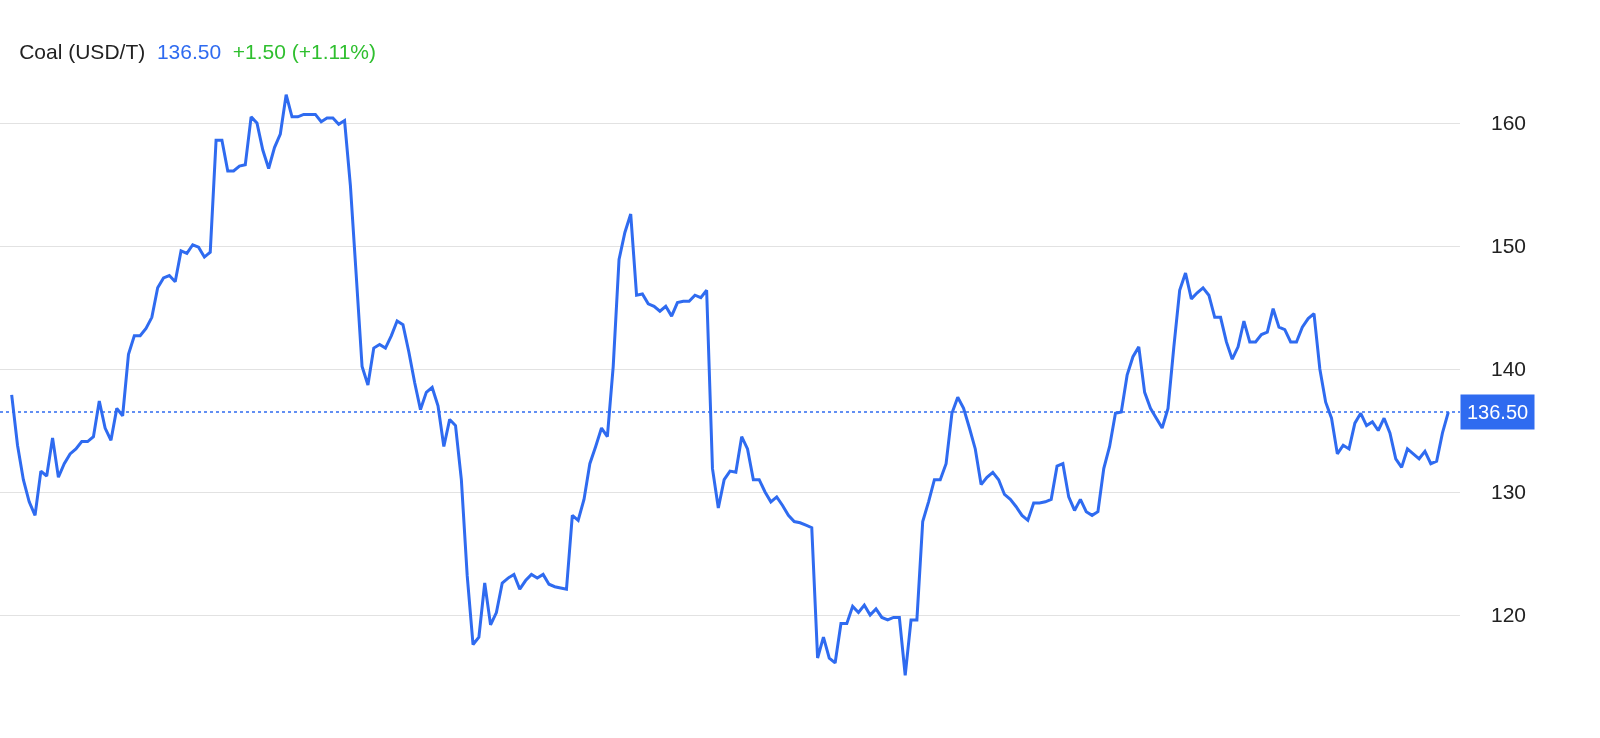 The image size is (1600, 738). What do you see at coordinates (1498, 412) in the screenshot?
I see `ref-line-label: 136.50` at bounding box center [1498, 412].